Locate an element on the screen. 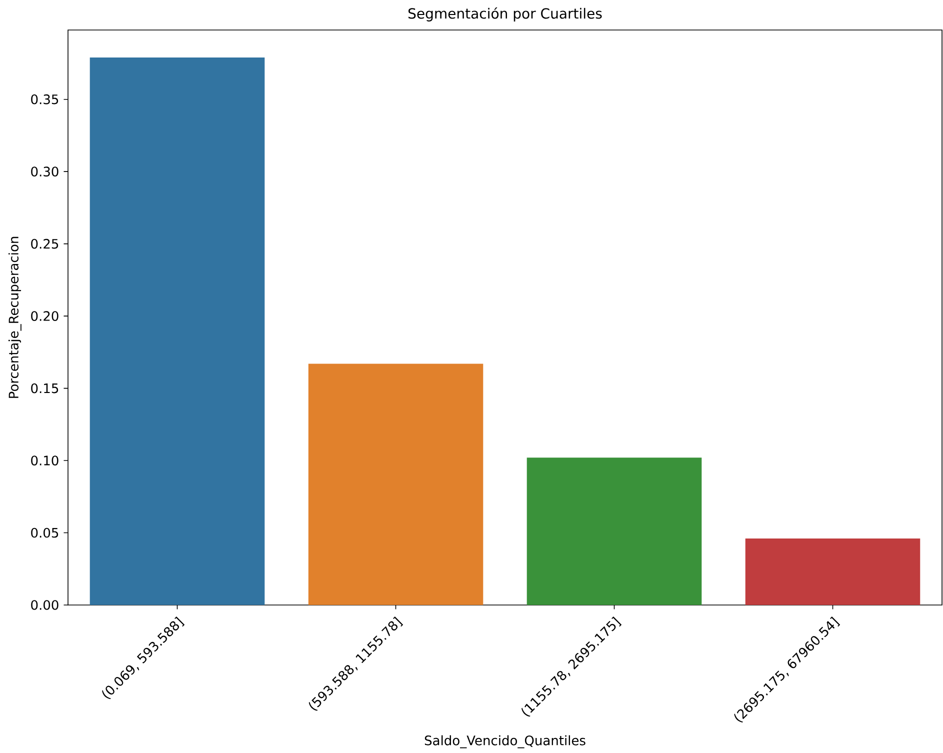 This screenshot has width=943, height=753. y-tick-label: 0.35 is located at coordinates (44, 99).